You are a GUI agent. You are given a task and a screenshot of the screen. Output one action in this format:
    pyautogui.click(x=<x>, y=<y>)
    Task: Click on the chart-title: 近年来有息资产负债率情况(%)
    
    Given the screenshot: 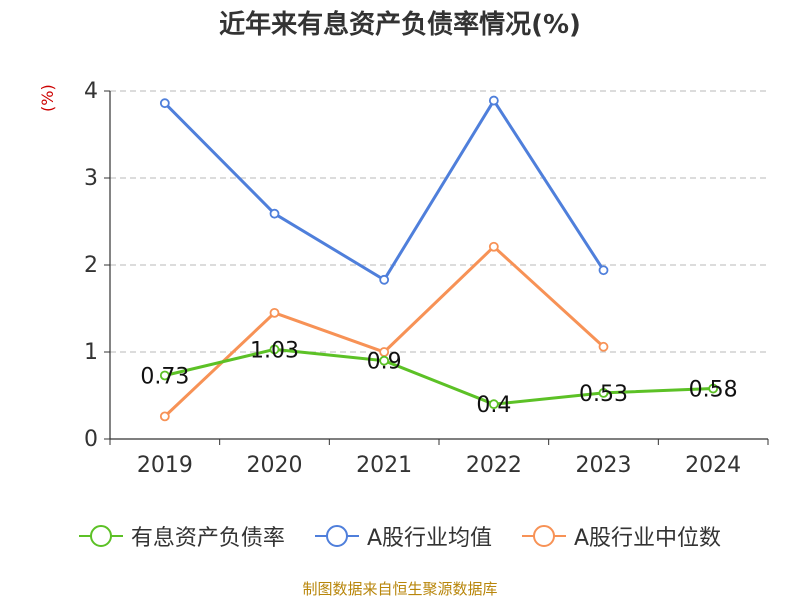 What is the action you would take?
    pyautogui.click(x=400, y=25)
    